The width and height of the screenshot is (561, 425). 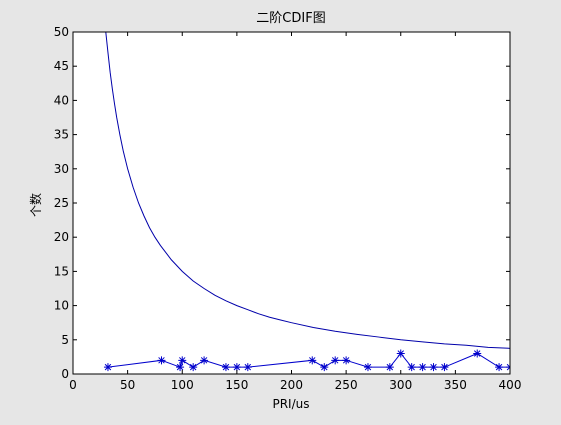 I want to click on x-tick-label: 400, so click(x=510, y=385).